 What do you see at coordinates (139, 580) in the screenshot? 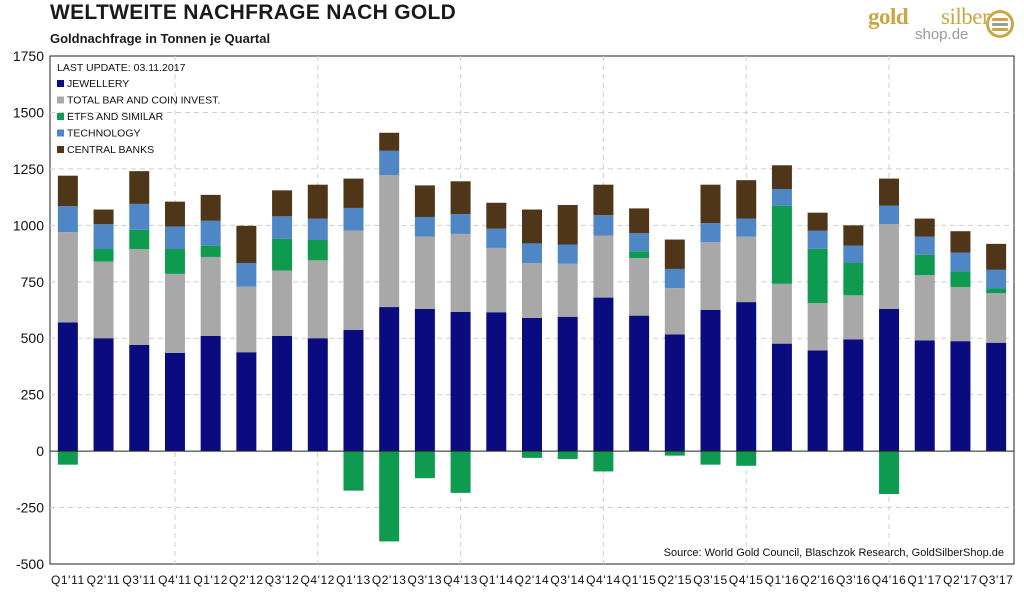
I see `x-tick-label: Q3'11` at bounding box center [139, 580].